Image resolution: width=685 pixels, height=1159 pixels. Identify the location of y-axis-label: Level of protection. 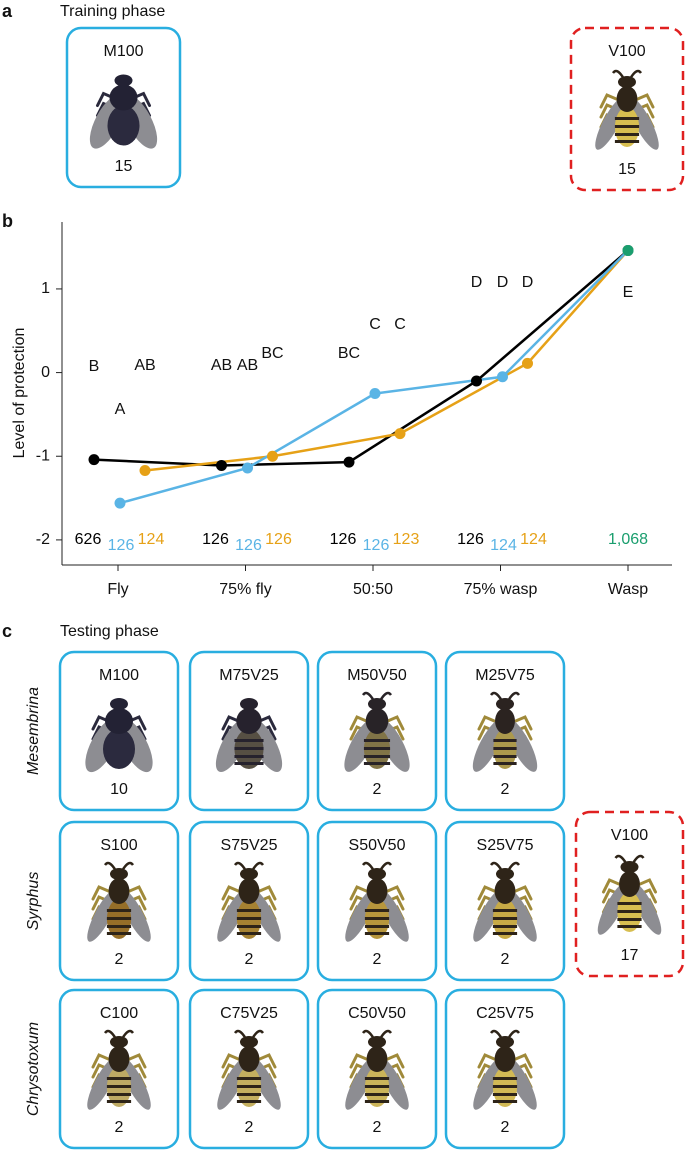
(19, 393).